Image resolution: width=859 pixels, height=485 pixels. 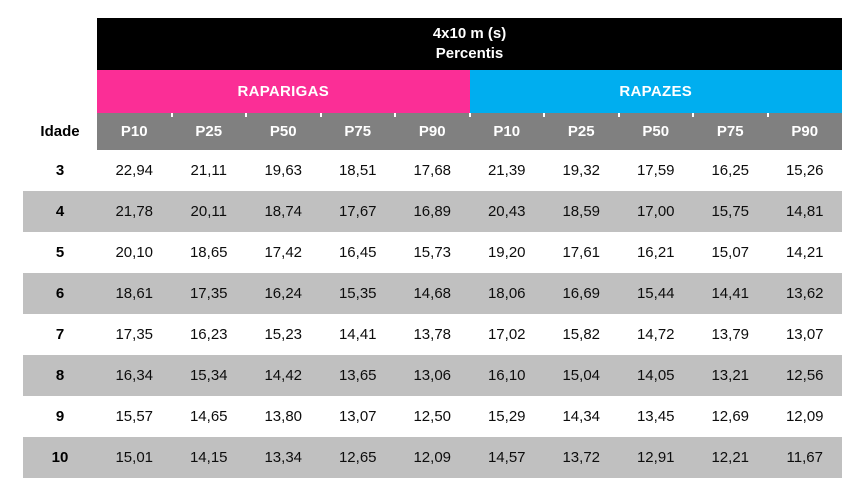 I want to click on percentile-header-row: P10 P25 P50 P75 P90 P10 P25 P50 P75 P90, so click(x=469, y=131).